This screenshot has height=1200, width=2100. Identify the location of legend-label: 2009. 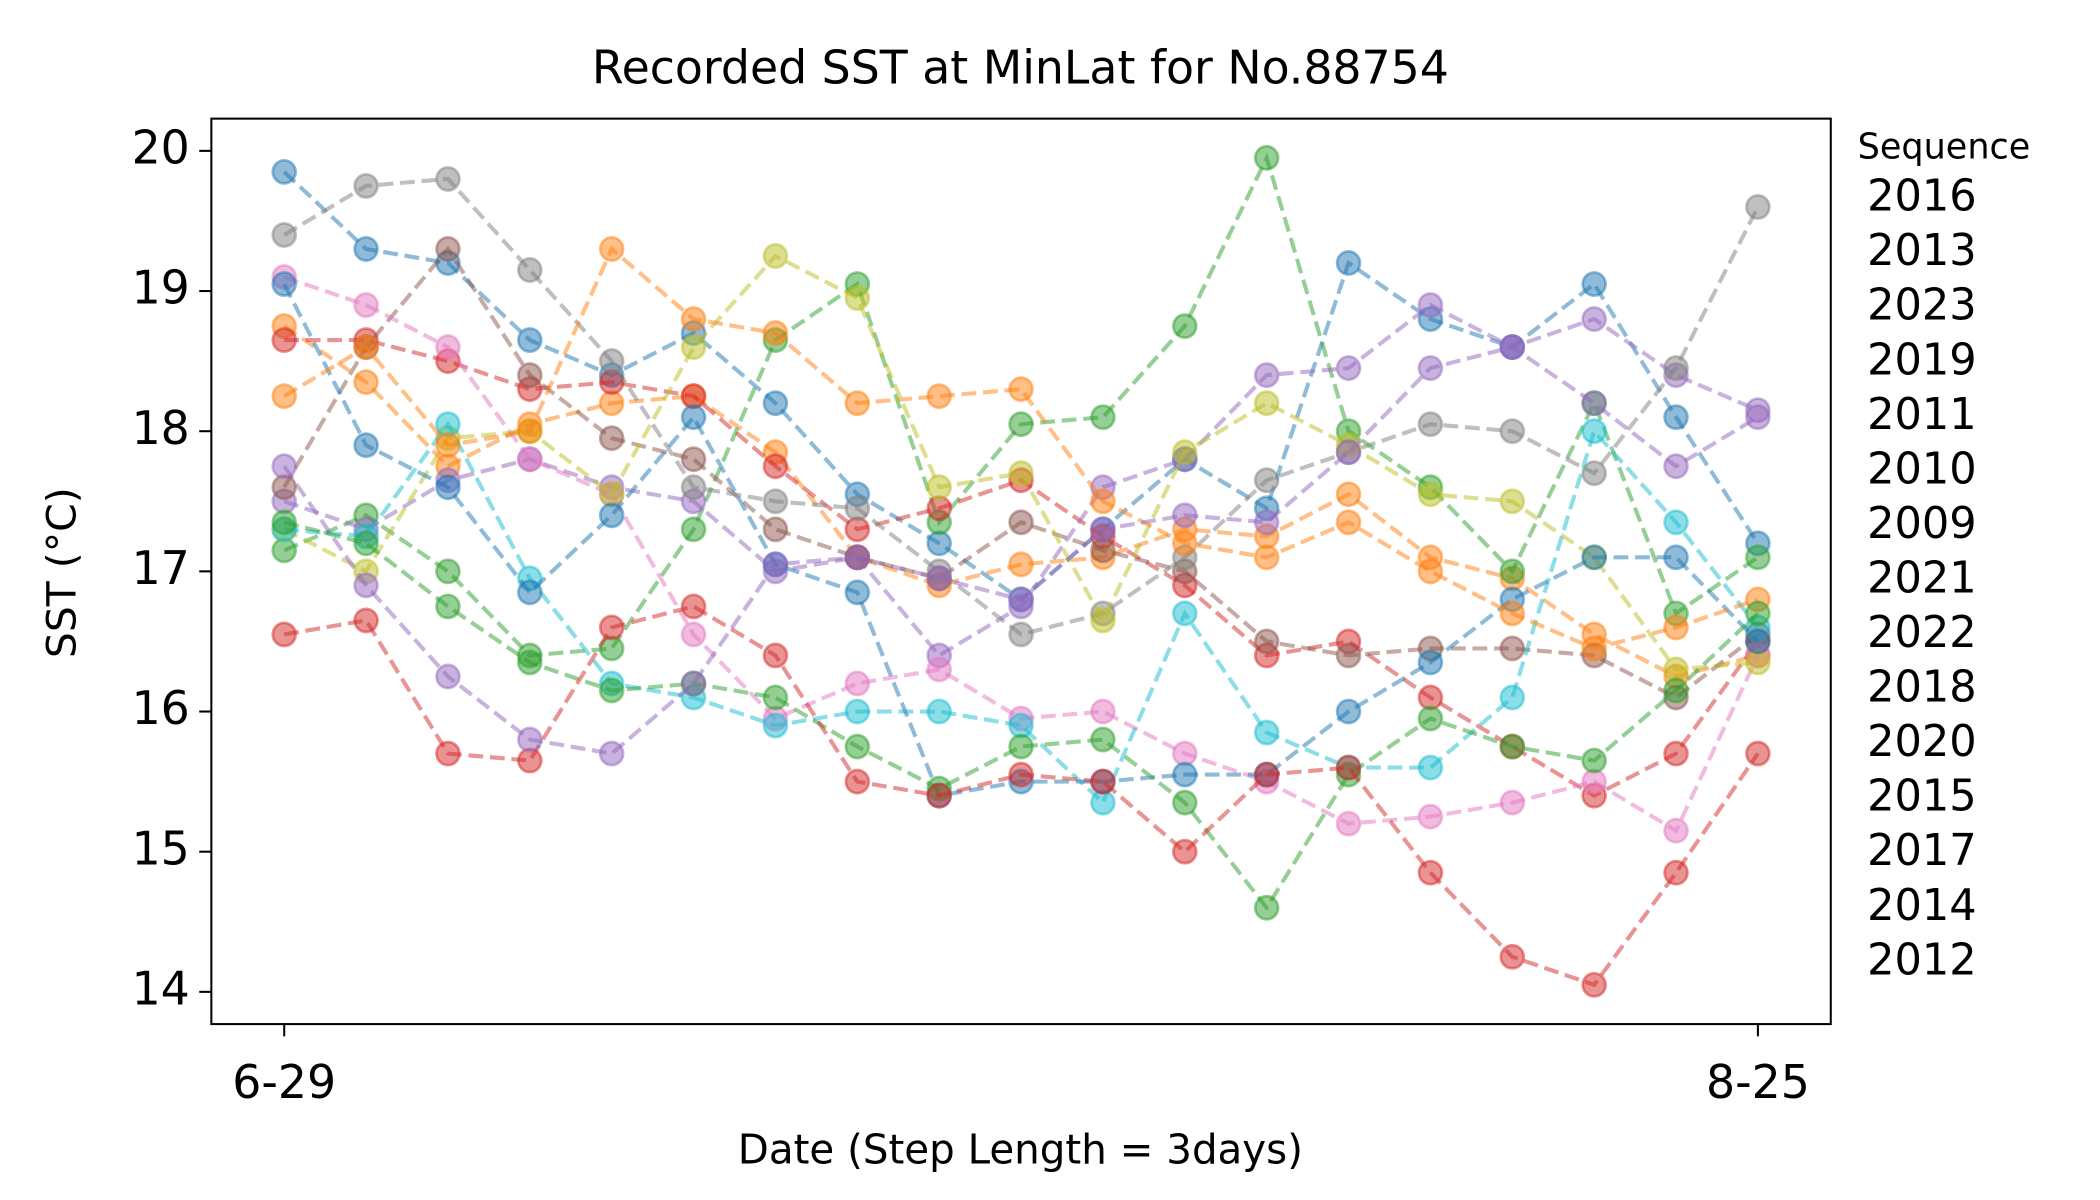
(1922, 524).